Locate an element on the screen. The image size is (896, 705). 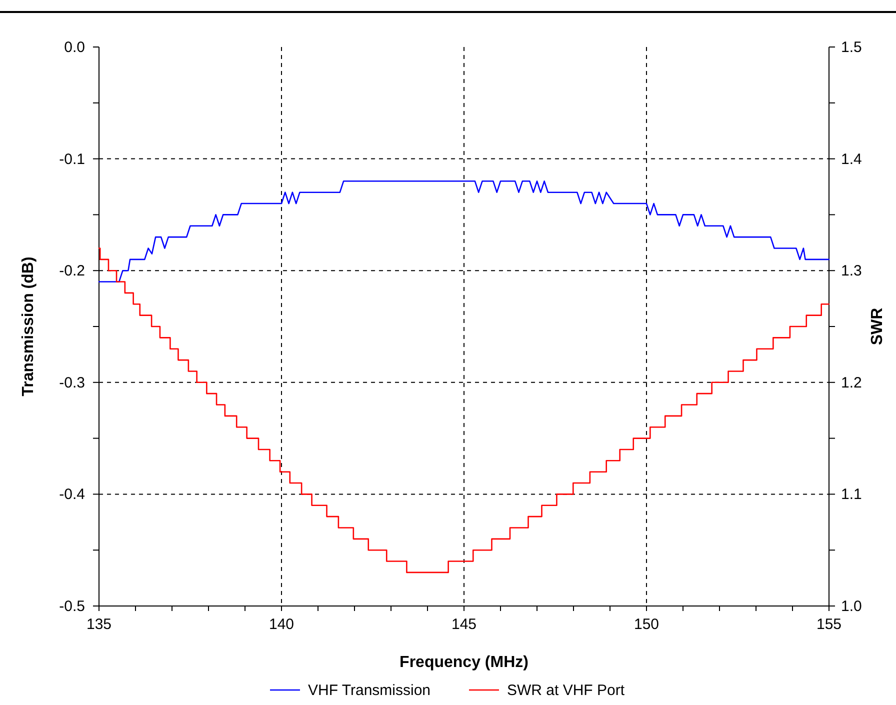
x-tick-label: 140 is located at coordinates (281, 624).